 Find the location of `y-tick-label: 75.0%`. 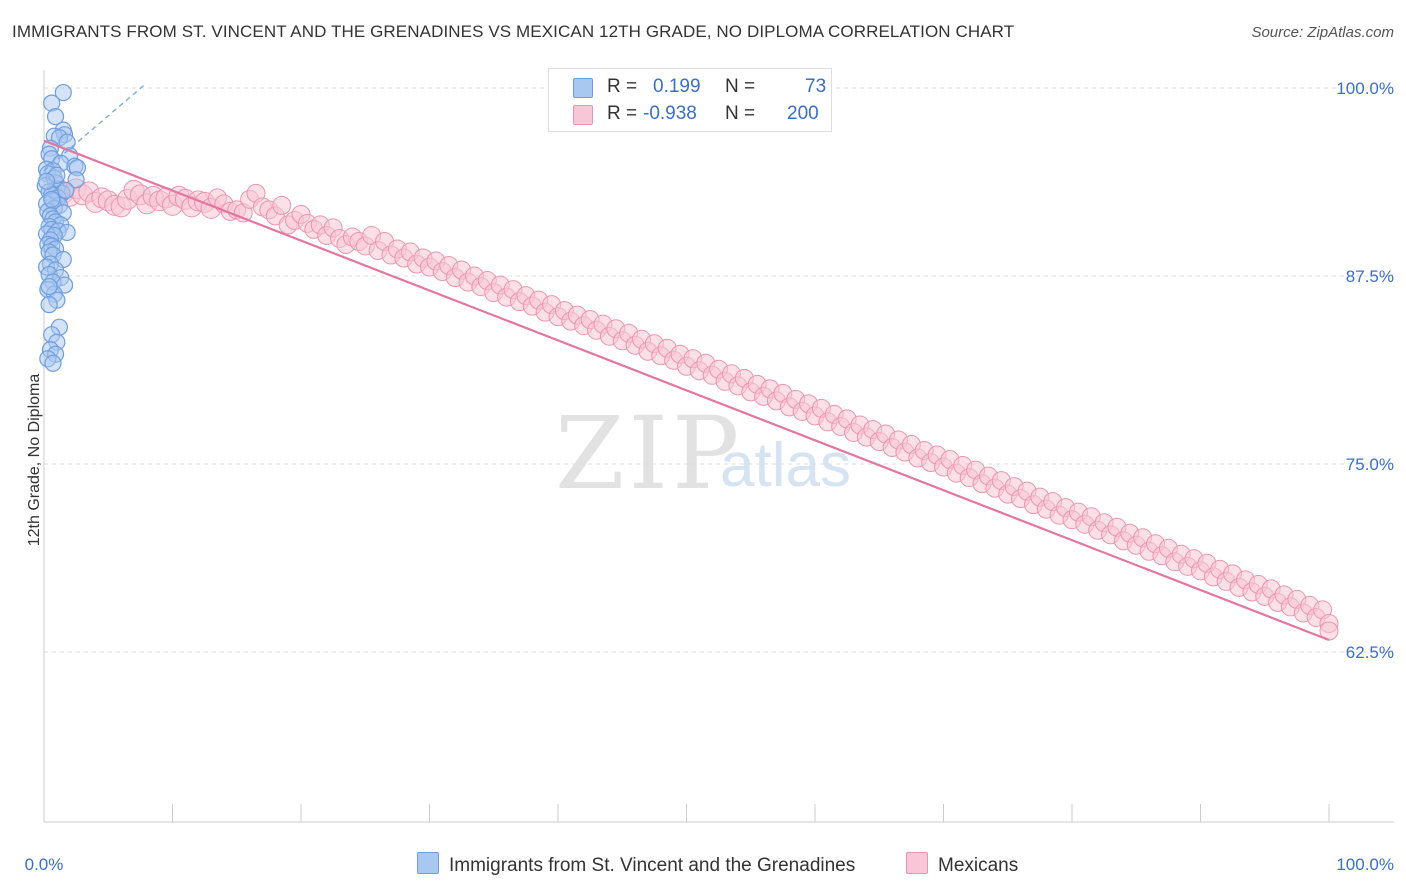

y-tick-label: 75.0% is located at coordinates (1370, 464).